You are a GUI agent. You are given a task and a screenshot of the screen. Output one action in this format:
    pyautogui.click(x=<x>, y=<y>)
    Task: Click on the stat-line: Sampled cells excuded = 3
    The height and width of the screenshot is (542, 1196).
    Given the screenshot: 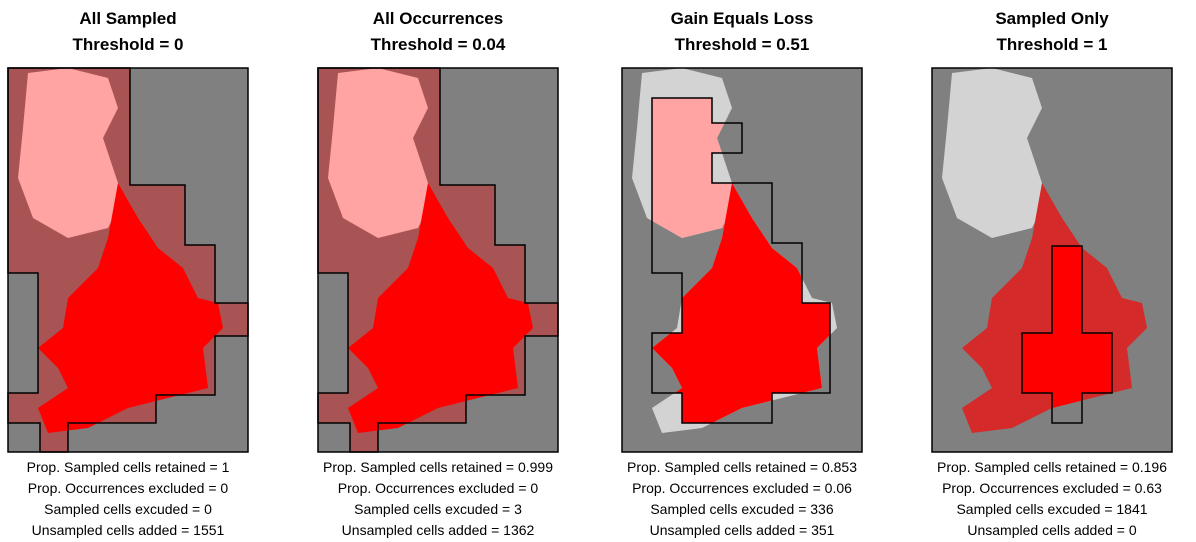 What is the action you would take?
    pyautogui.click(x=438, y=509)
    